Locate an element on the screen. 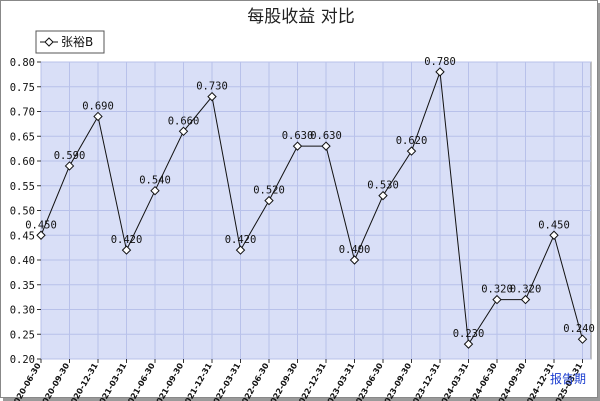  x-tick-label: 2023-03-31 is located at coordinates (340, 381).